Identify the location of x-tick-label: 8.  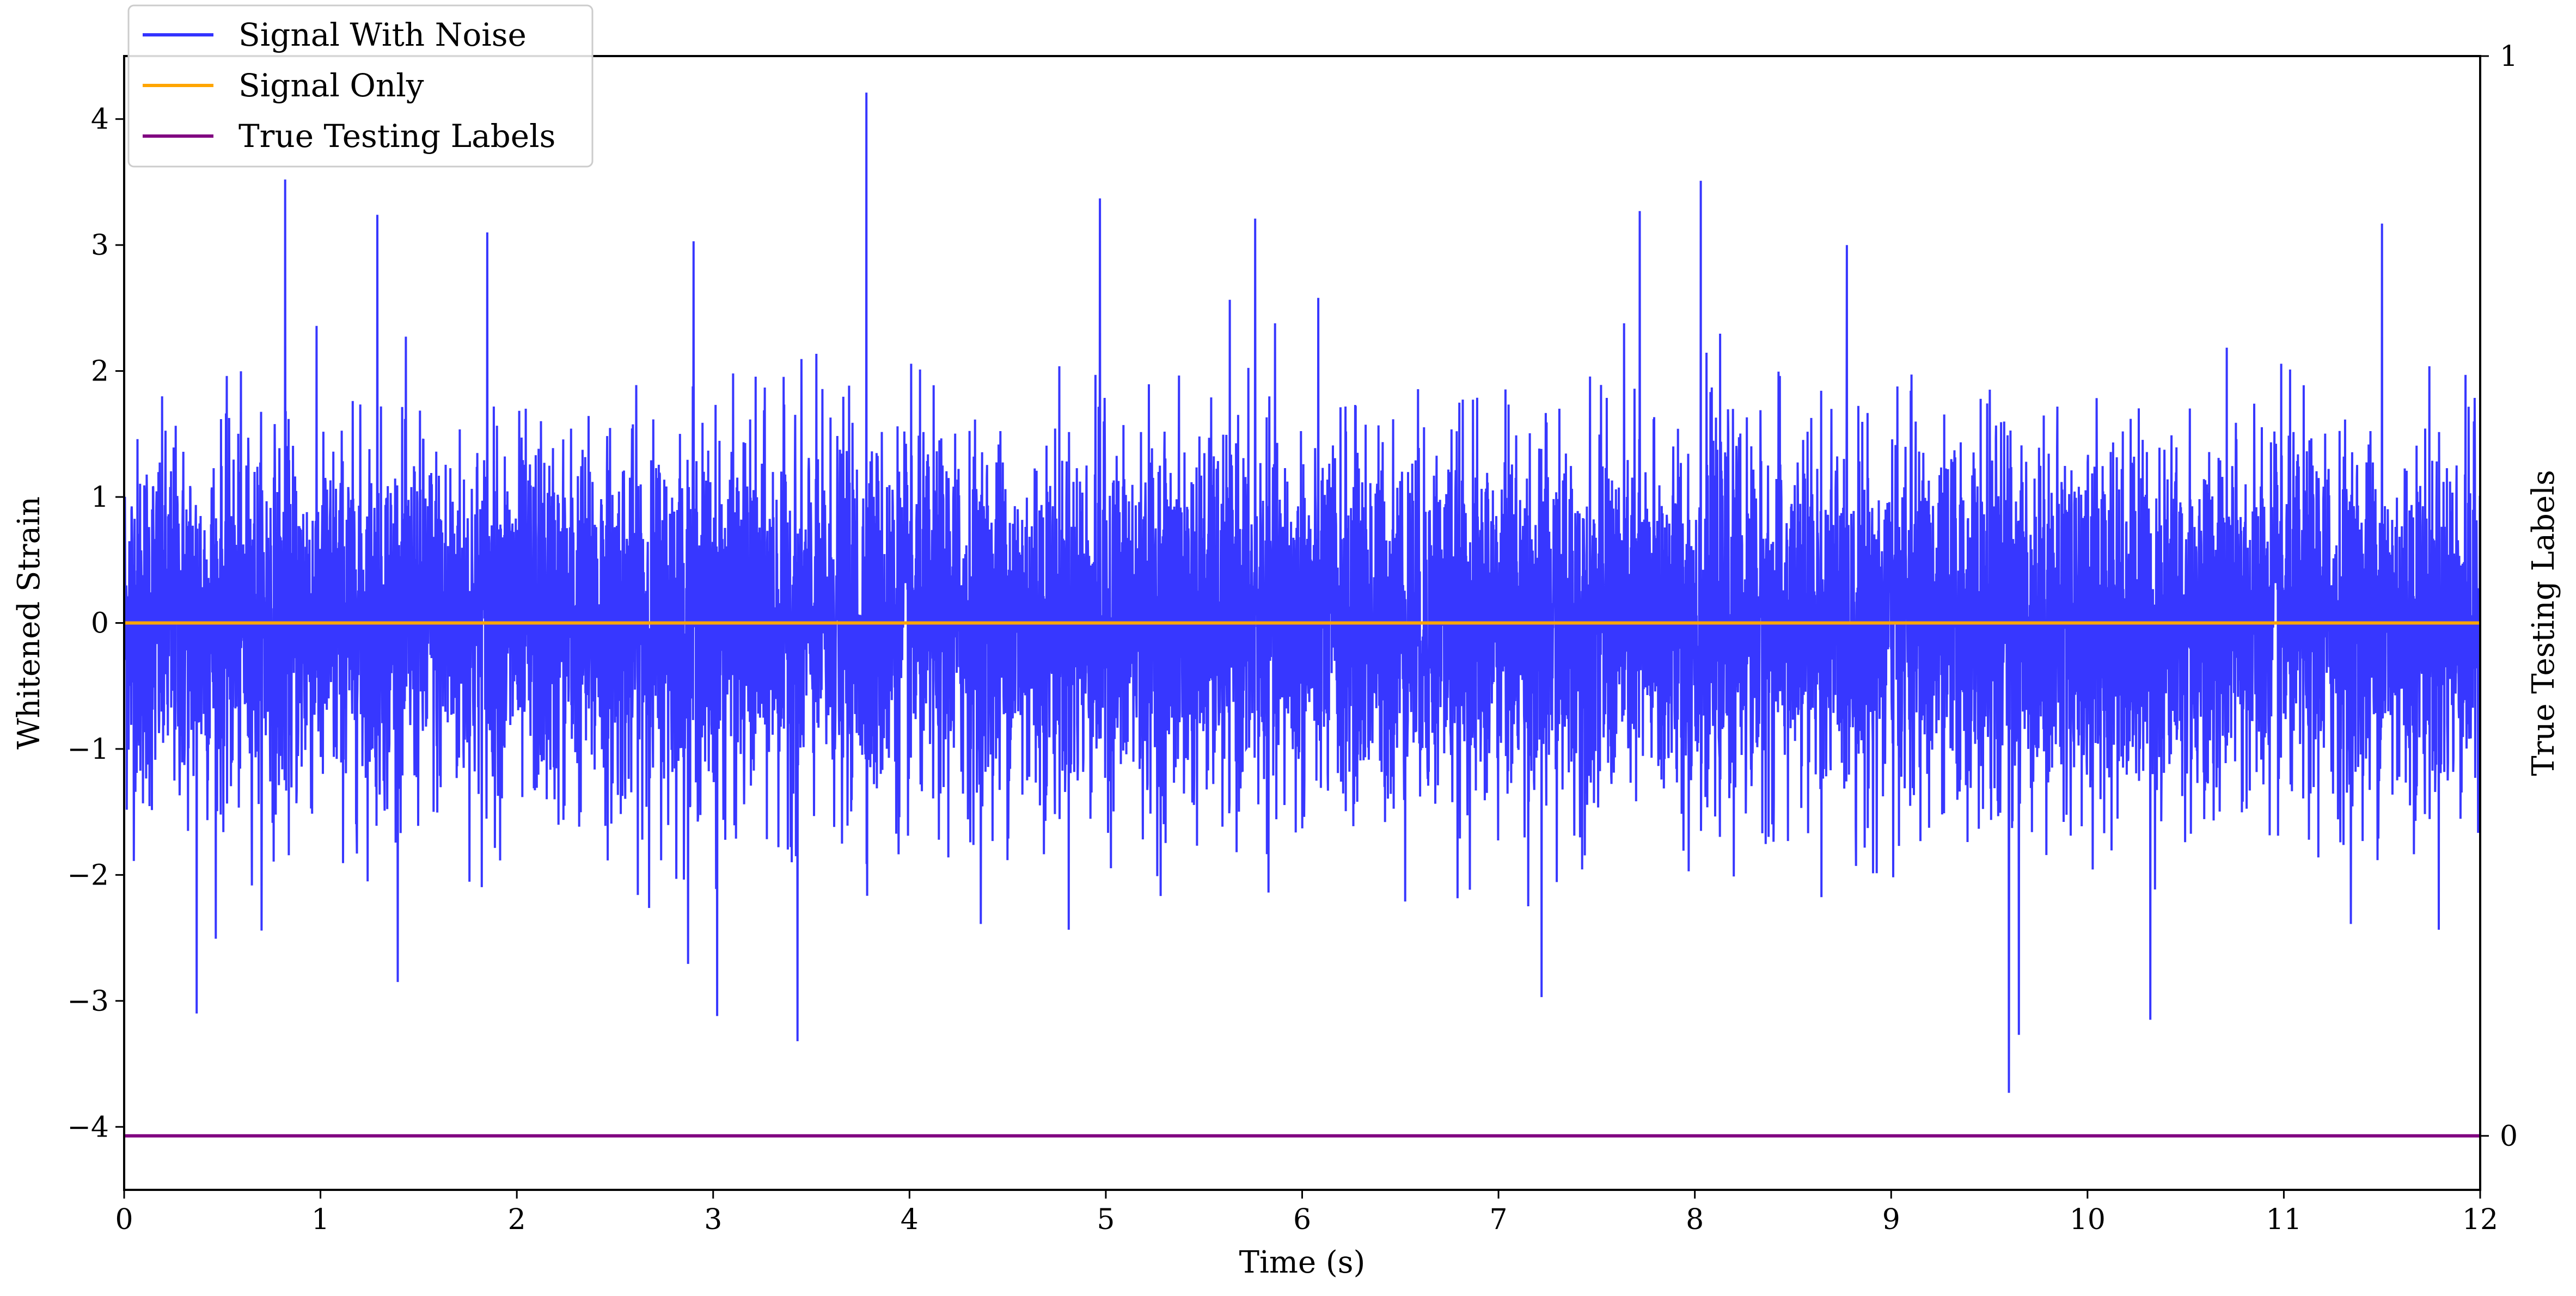
(1695, 1219).